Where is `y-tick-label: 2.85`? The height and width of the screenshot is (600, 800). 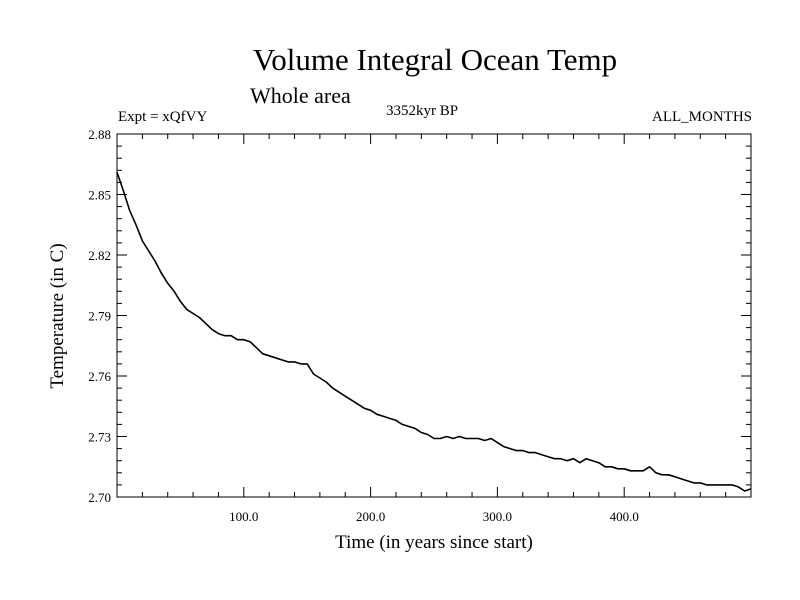 y-tick-label: 2.85 is located at coordinates (99, 195).